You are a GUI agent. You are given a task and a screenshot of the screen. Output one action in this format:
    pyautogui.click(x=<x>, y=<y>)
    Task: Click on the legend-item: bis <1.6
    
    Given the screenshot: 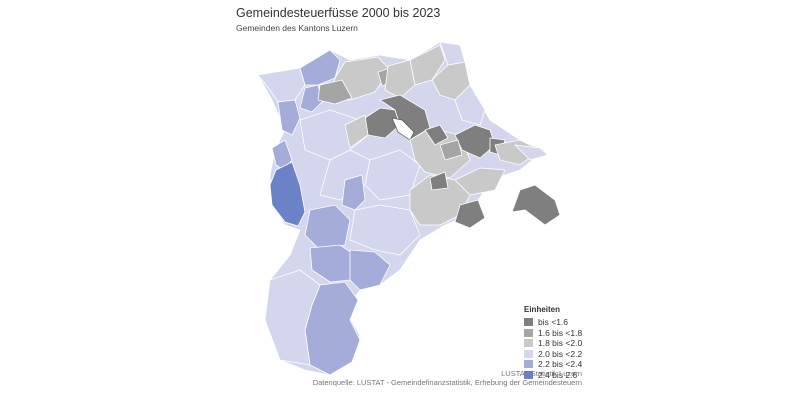 What is the action you would take?
    pyautogui.click(x=553, y=322)
    